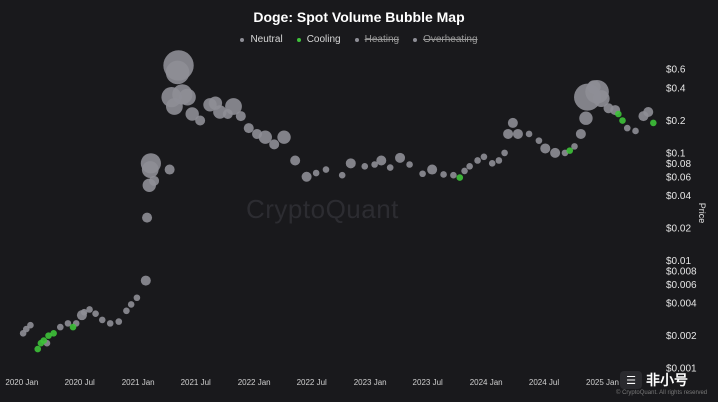 The height and width of the screenshot is (402, 718). What do you see at coordinates (370, 382) in the screenshot?
I see `x-tick-label: 2023 Jan` at bounding box center [370, 382].